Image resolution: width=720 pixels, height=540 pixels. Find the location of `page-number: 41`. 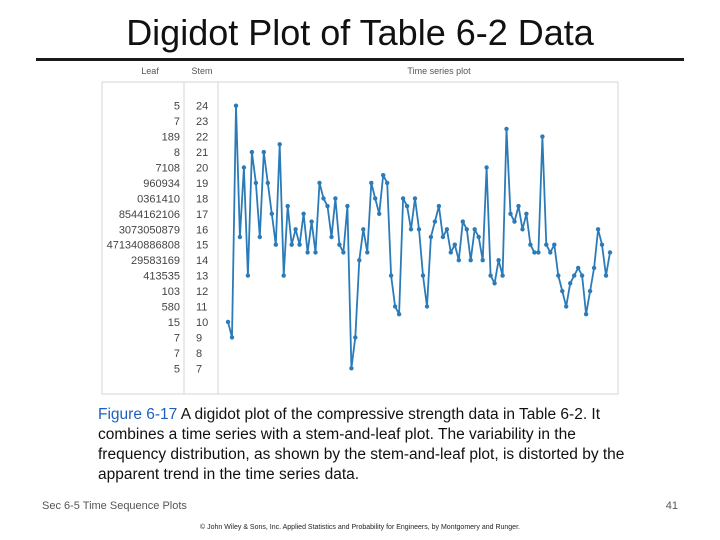

page-number: 41 is located at coordinates (671, 506).